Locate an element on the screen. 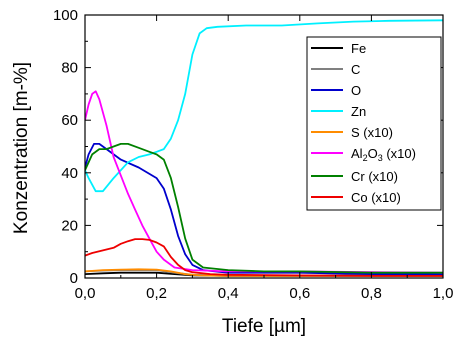  x-axis-title: Tiefe [µm] is located at coordinates (264, 326).